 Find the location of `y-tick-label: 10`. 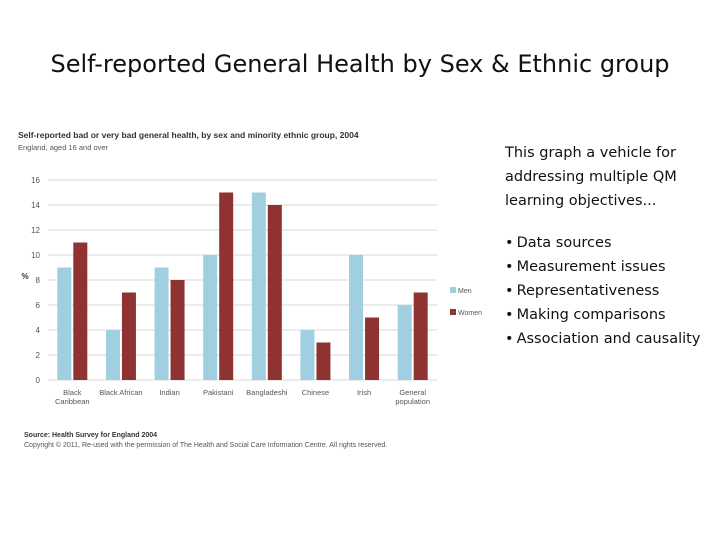

y-tick-label: 10 is located at coordinates (35, 255).